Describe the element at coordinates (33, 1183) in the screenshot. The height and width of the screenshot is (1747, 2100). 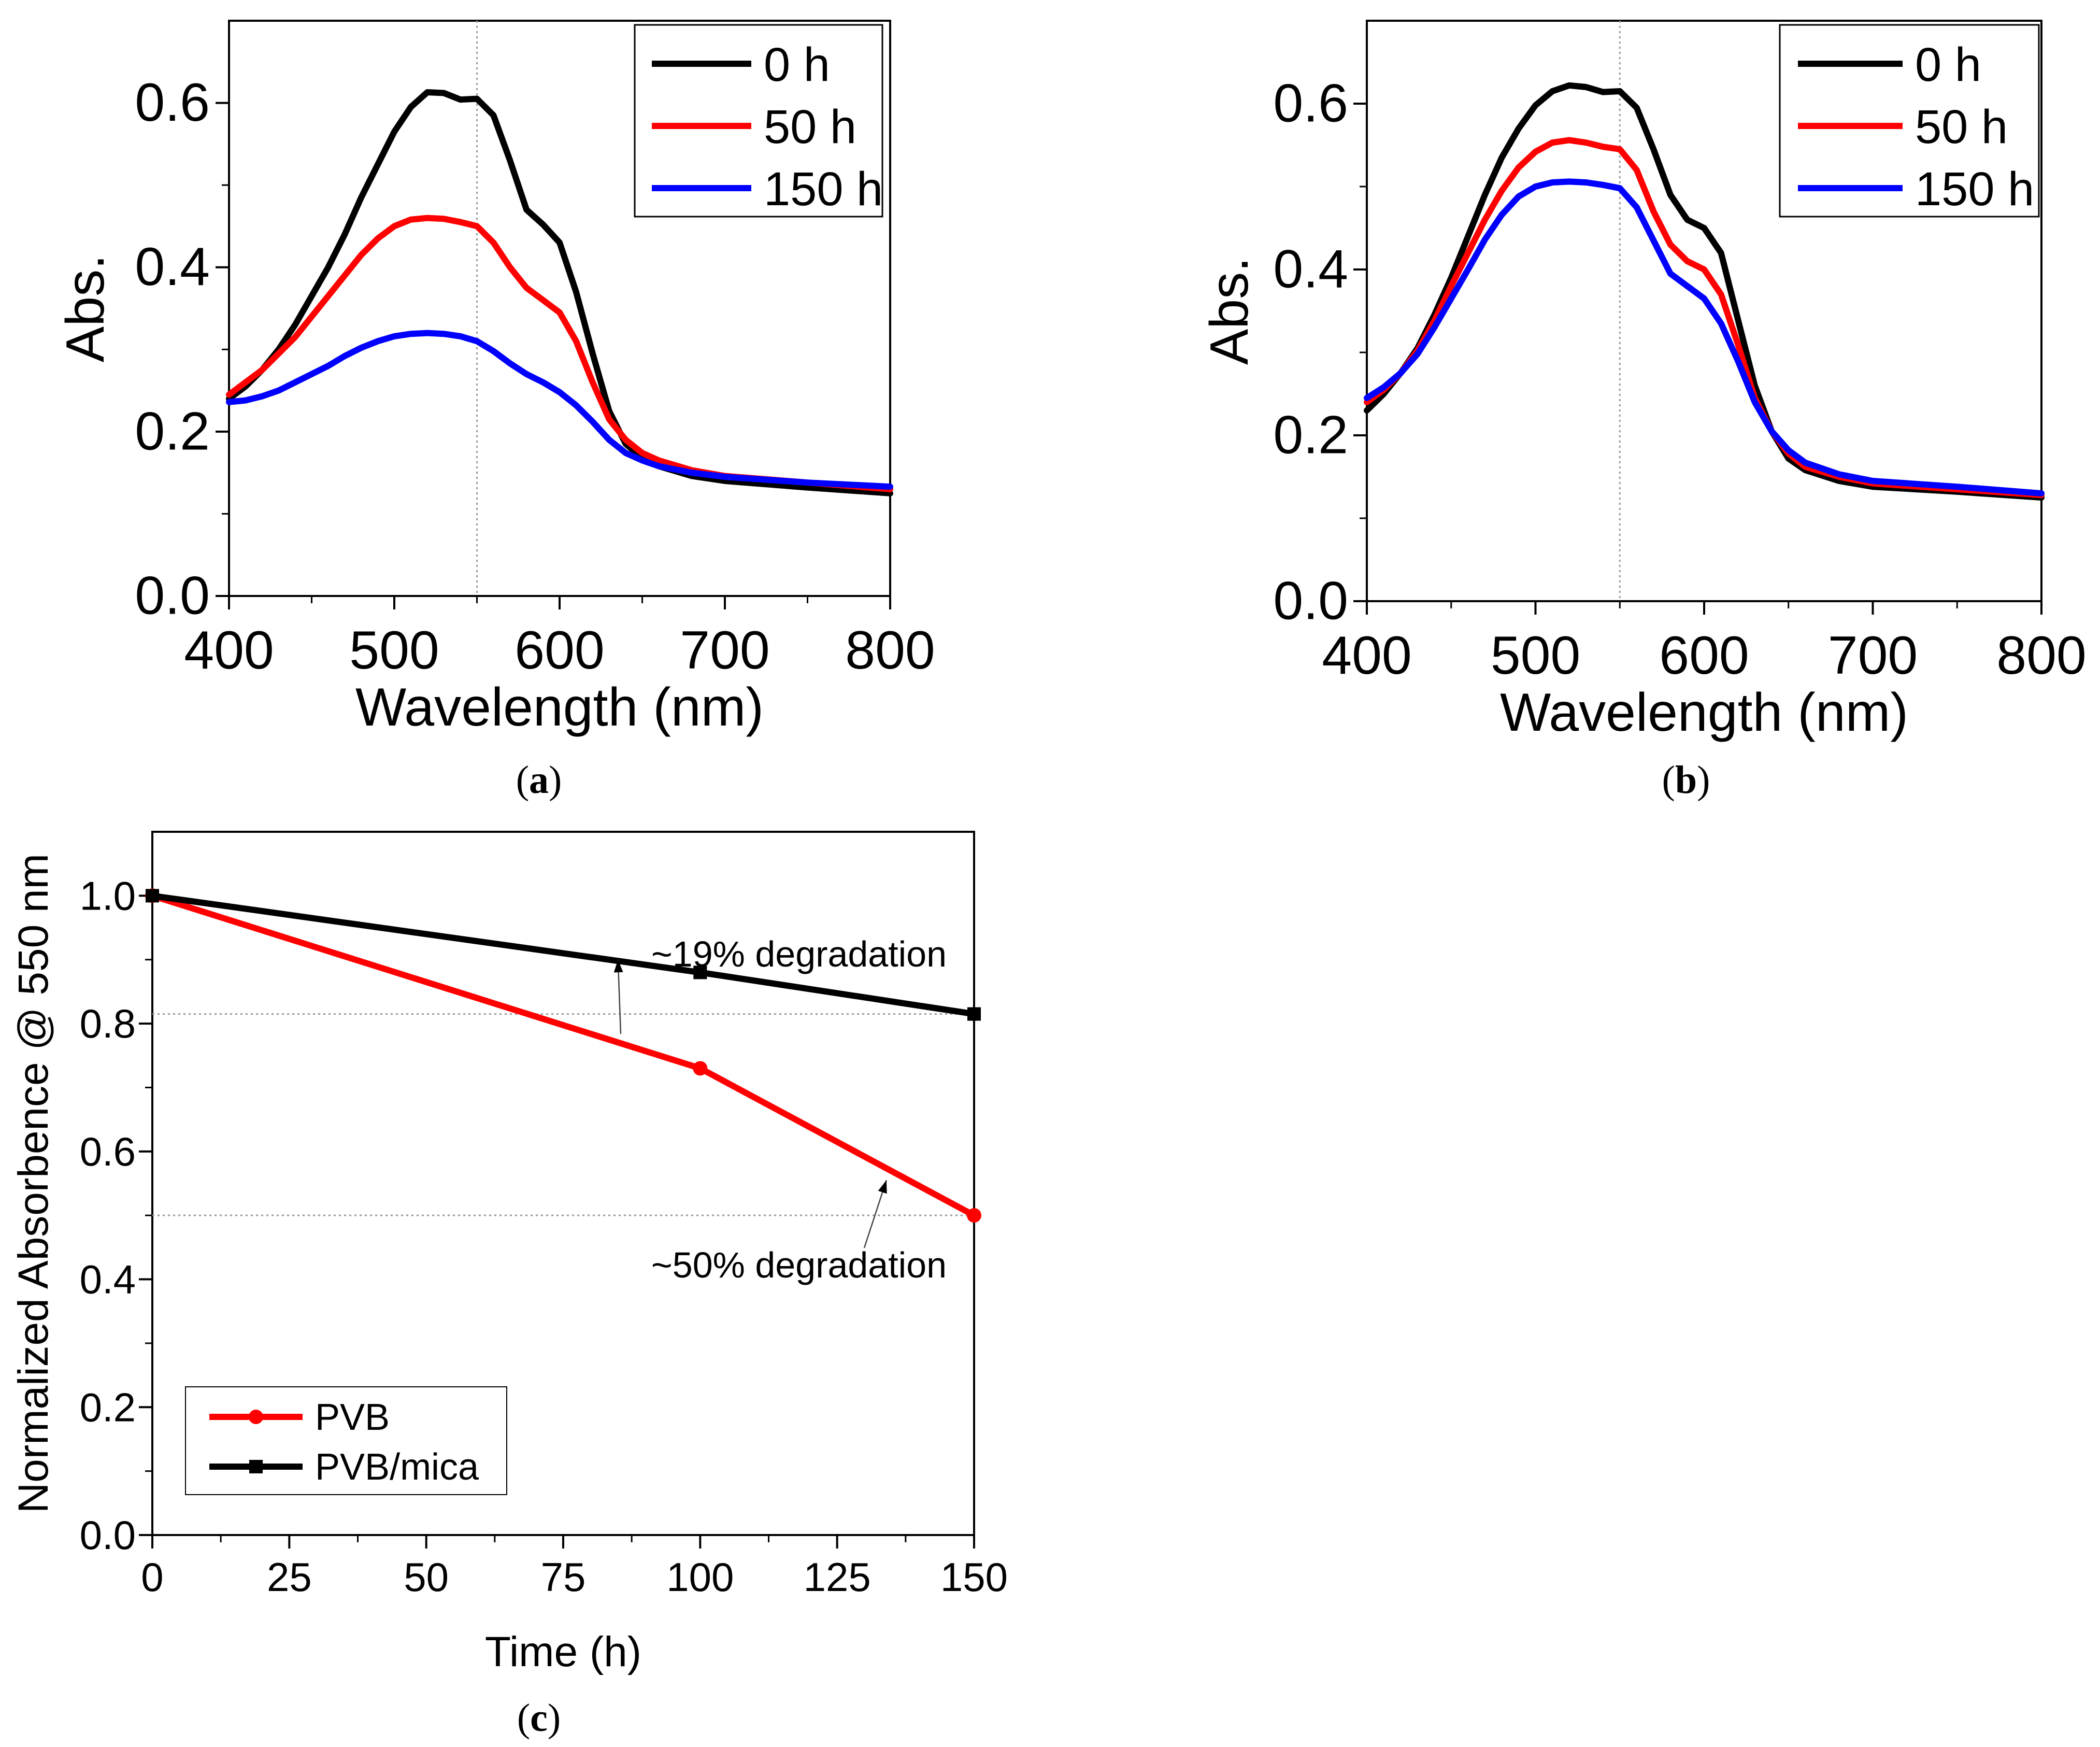
I see `y-axis-title: Normalized Absorbence @ 550 nm` at that location.